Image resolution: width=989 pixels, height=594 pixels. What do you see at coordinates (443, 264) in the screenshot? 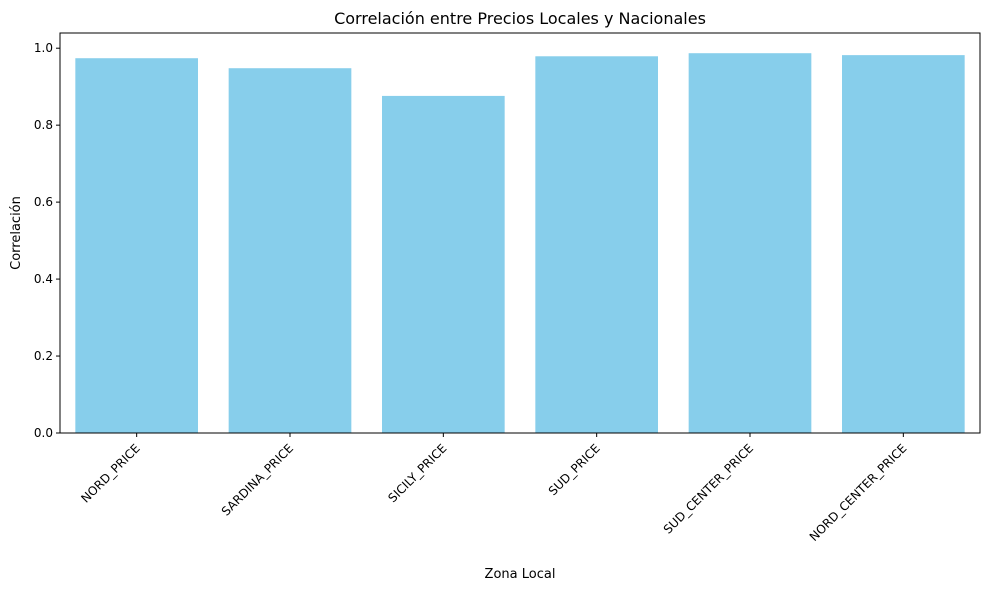
I see `bar-sicily-price` at bounding box center [443, 264].